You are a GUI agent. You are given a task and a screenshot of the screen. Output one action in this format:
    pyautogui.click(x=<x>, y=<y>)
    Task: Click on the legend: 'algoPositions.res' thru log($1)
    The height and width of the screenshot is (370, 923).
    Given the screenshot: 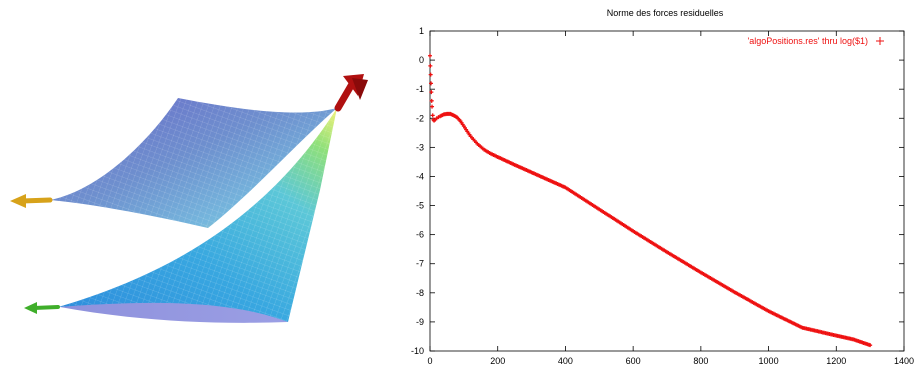 What is the action you would take?
    pyautogui.click(x=816, y=41)
    